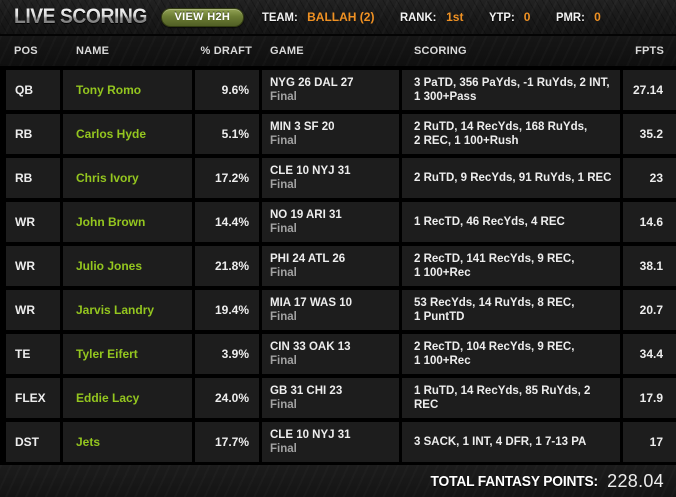  Describe the element at coordinates (129, 398) in the screenshot. I see `player-name-link: Eddie Lacy` at that location.